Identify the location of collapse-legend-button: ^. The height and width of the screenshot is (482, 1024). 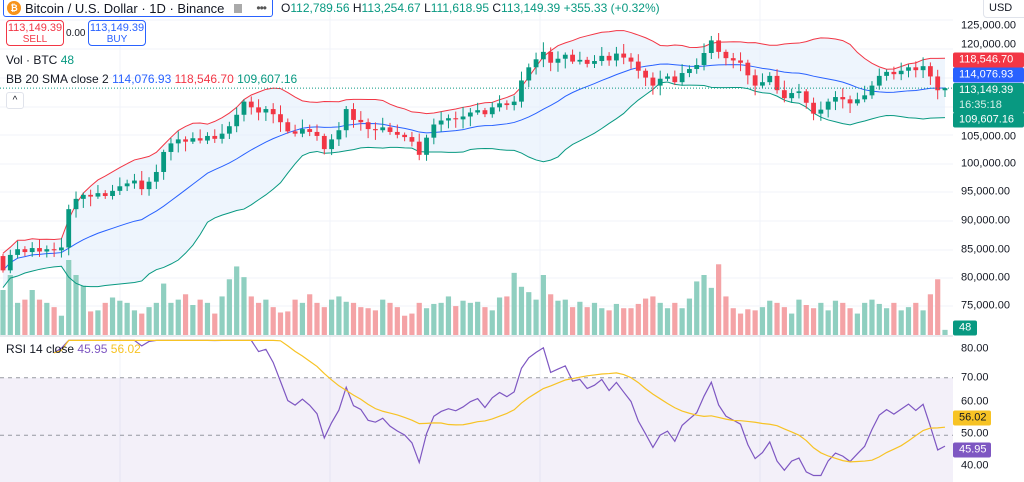
(15, 100).